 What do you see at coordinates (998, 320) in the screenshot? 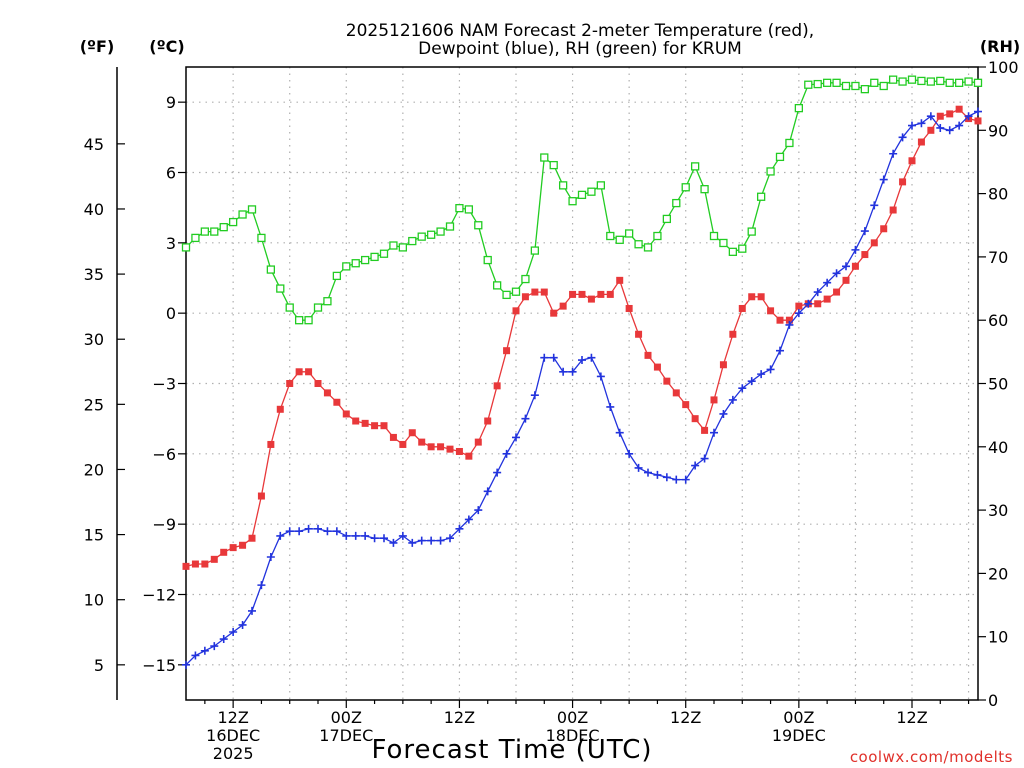
I see `rh-tick-label: 60` at bounding box center [998, 320].